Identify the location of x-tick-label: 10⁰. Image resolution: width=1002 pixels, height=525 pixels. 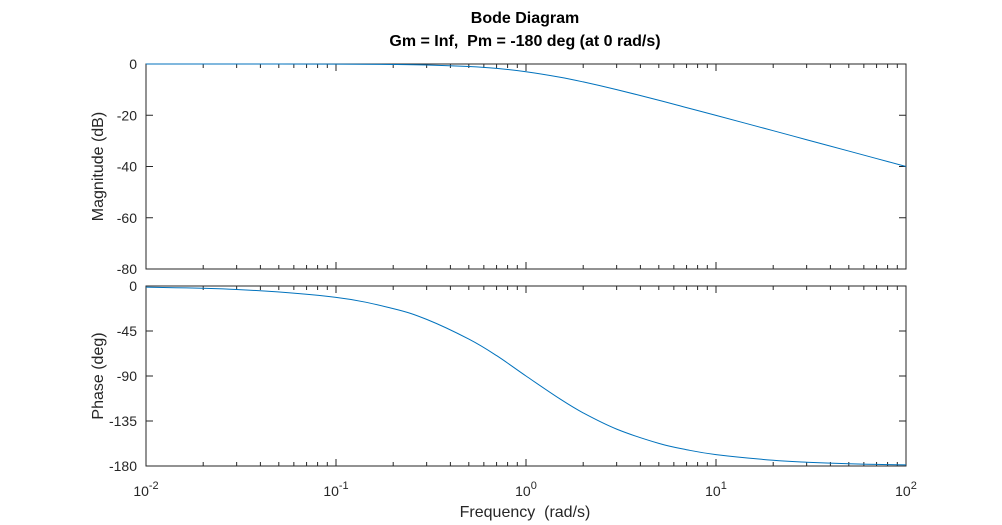
(526, 489).